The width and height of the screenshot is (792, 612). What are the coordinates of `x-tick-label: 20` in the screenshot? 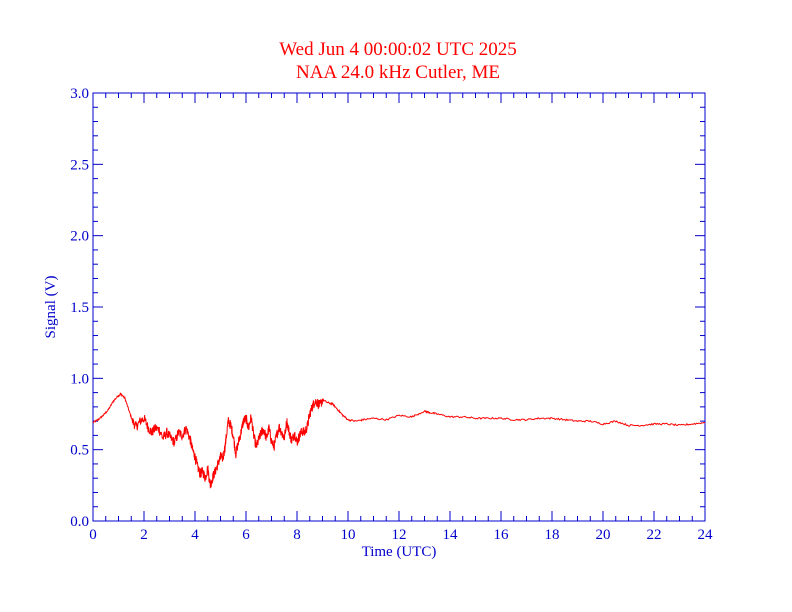 It's located at (603, 535).